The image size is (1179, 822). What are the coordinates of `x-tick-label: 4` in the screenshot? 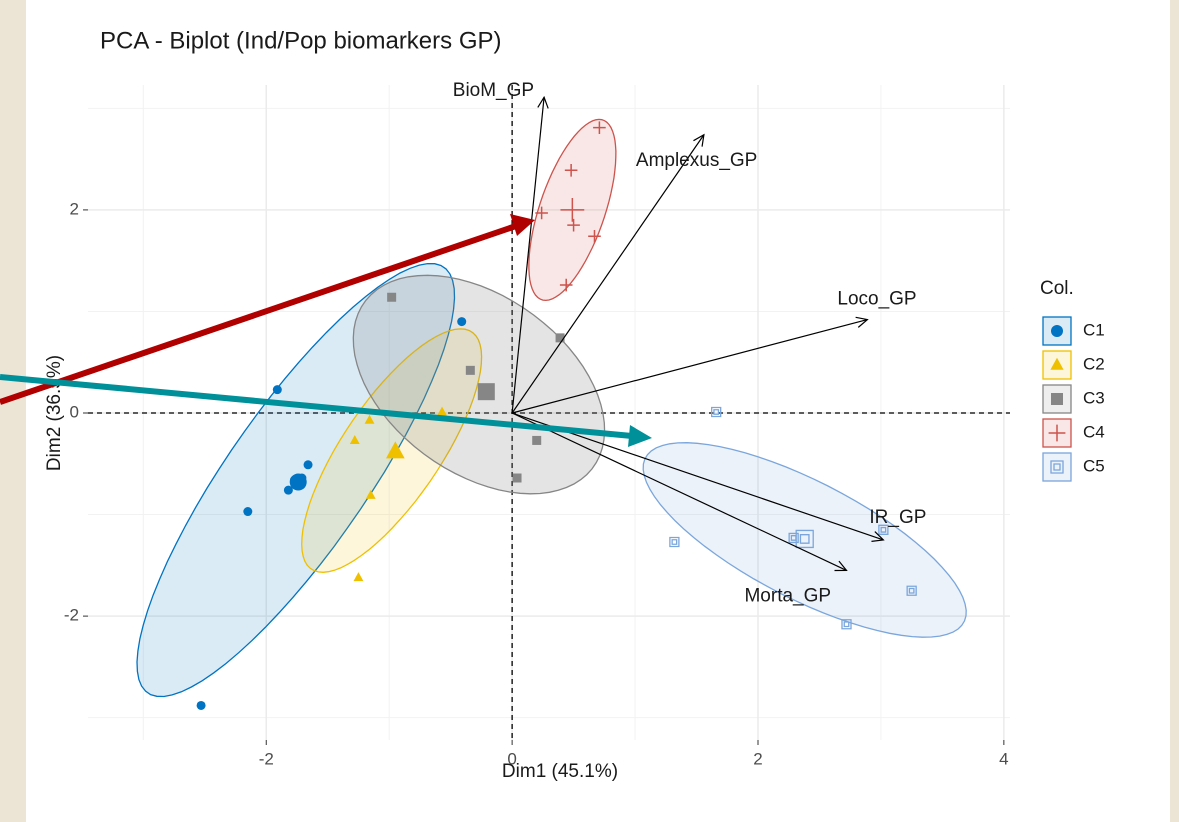 It's located at (1003, 758).